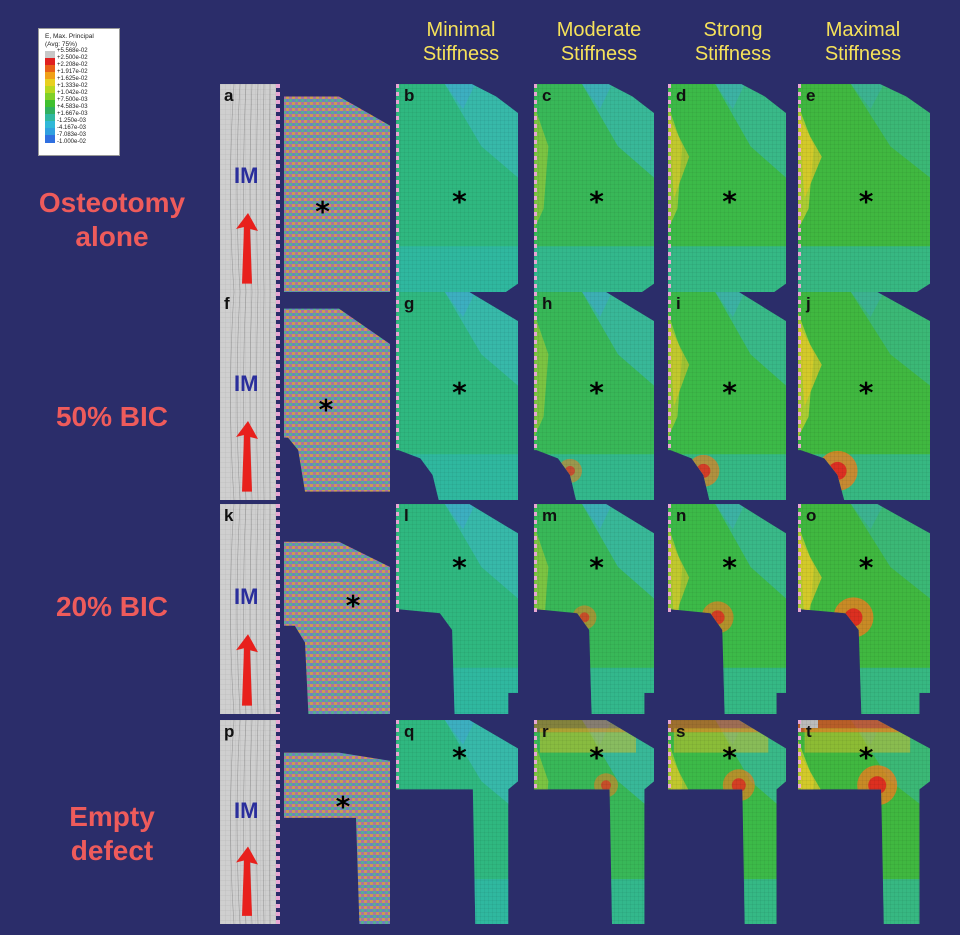 The height and width of the screenshot is (935, 960). I want to click on panel-letter: b, so click(409, 95).